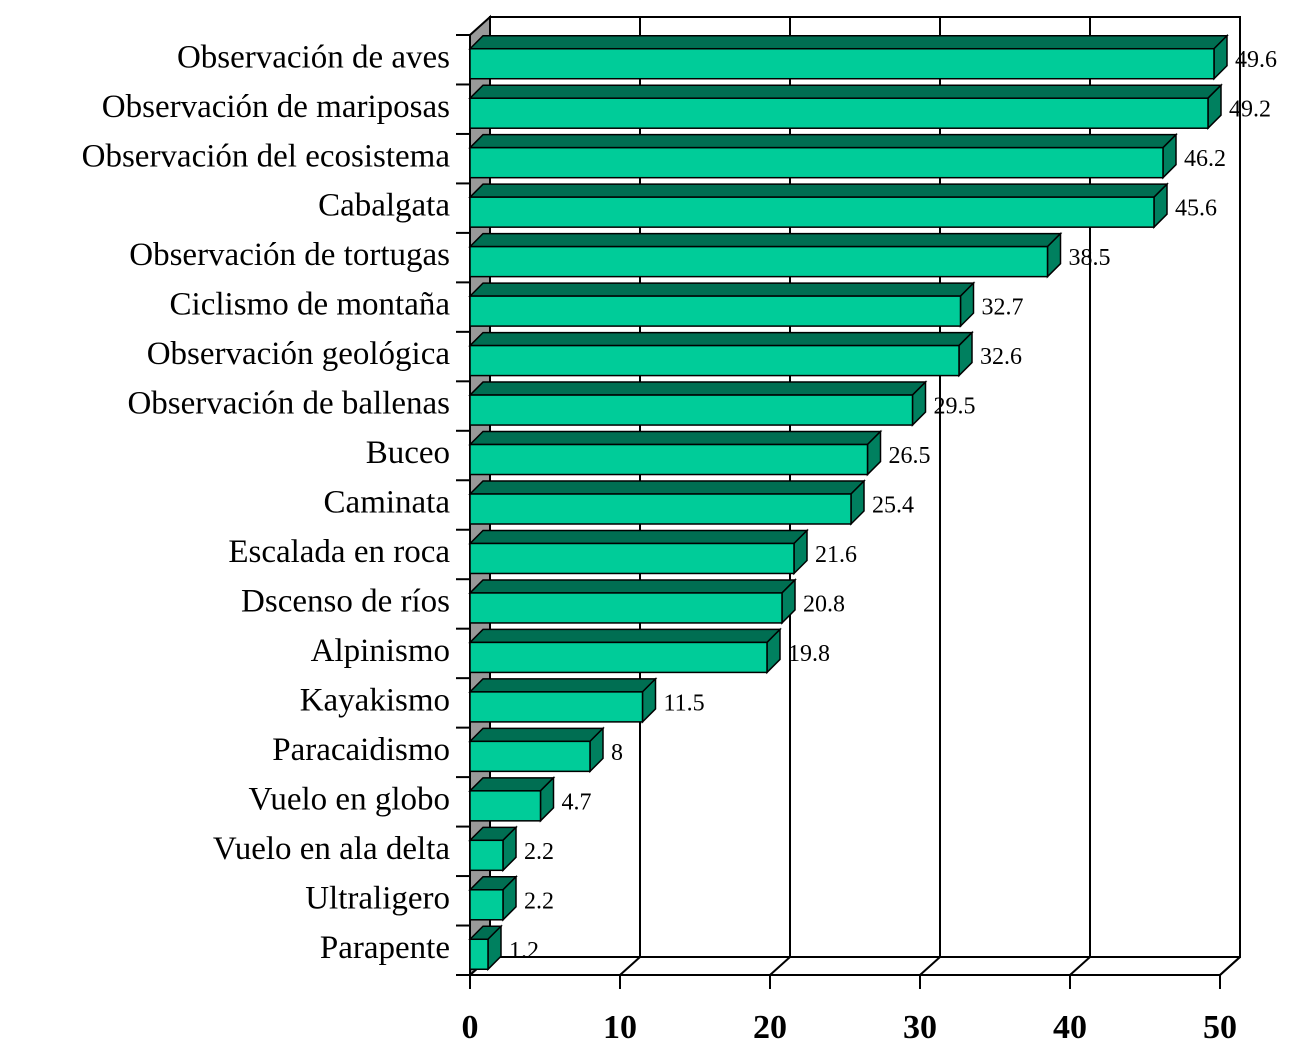 This screenshot has height=1045, width=1289. Describe the element at coordinates (1196, 209) in the screenshot. I see `value-label: 45.6` at that location.